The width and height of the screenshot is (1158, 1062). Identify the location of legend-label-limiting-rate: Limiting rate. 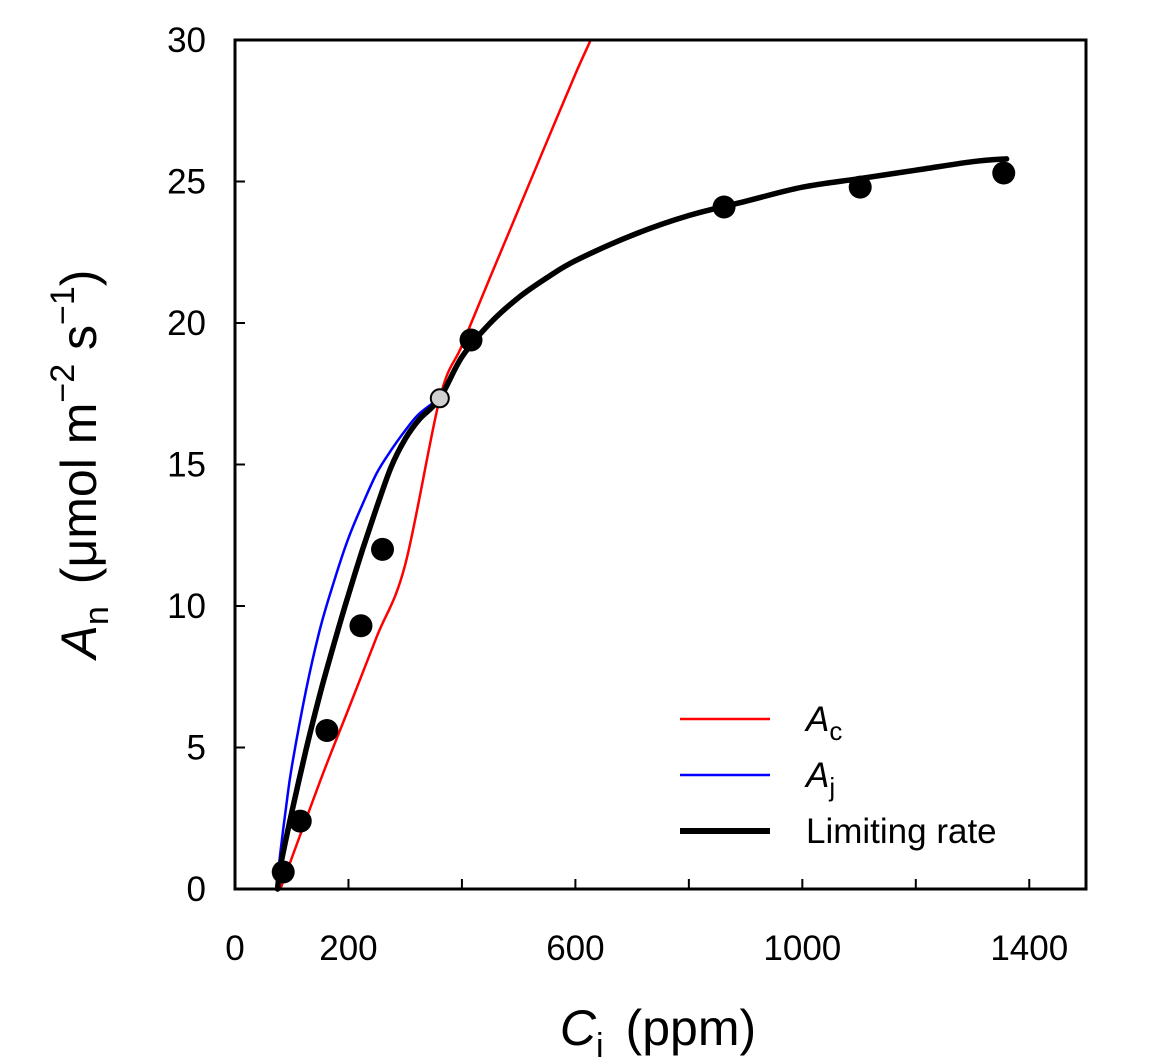
(901, 831).